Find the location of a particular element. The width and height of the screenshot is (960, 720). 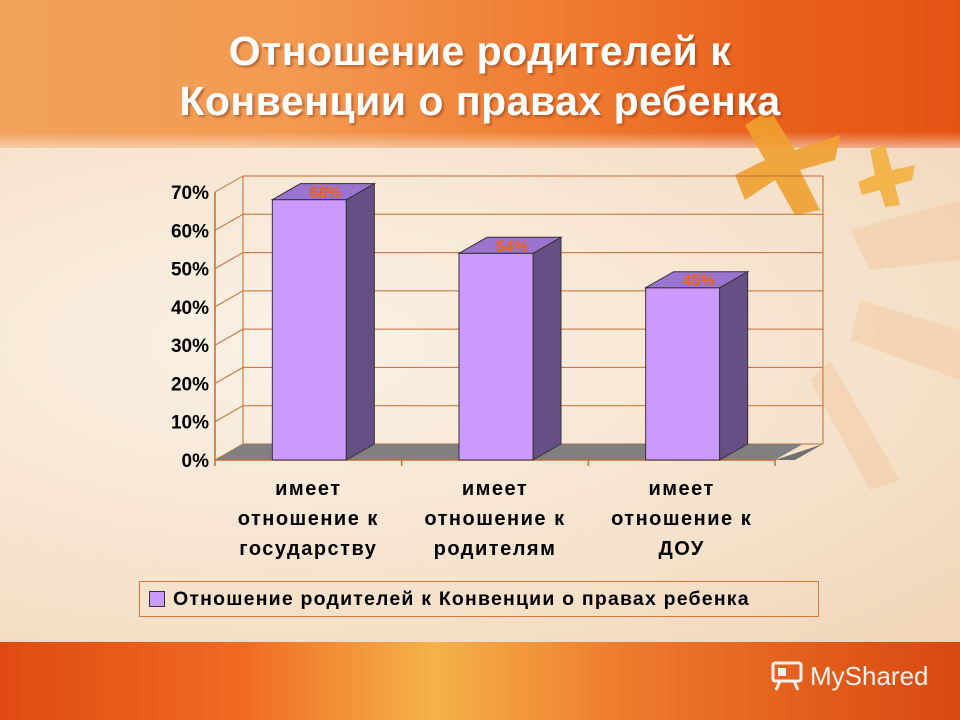

watermark-text: MyShared is located at coordinates (869, 675).